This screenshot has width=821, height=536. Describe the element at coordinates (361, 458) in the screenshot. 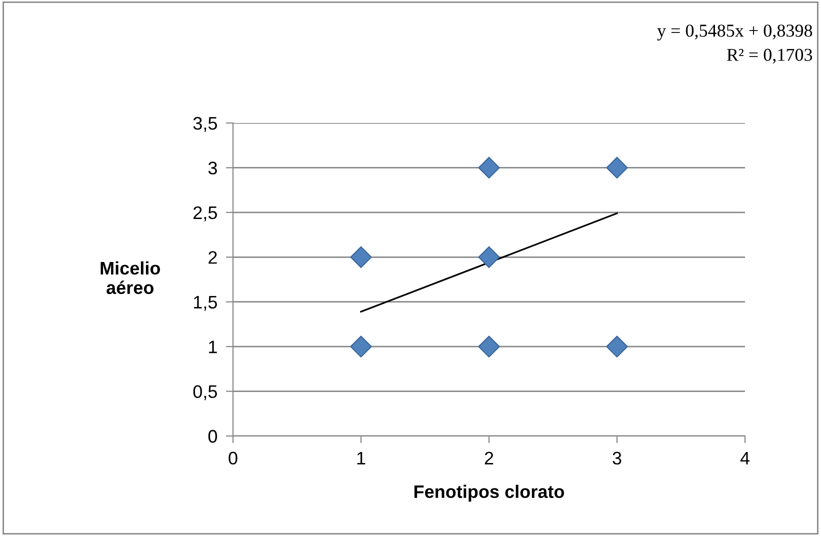

I see `x-tick-label: 1` at that location.